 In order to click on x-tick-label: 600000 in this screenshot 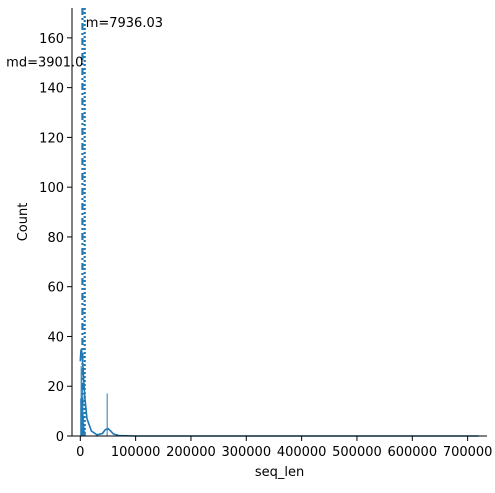, I will do `click(412, 452)`.